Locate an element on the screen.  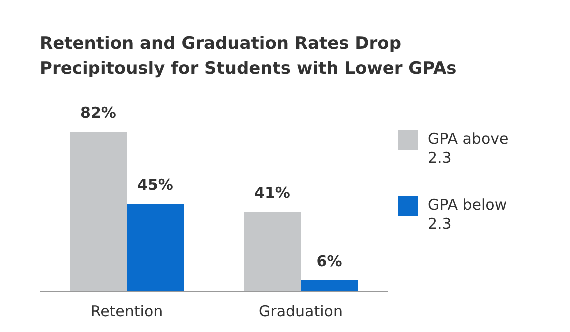
legend-label: GPA below 2.3 is located at coordinates (468, 215).